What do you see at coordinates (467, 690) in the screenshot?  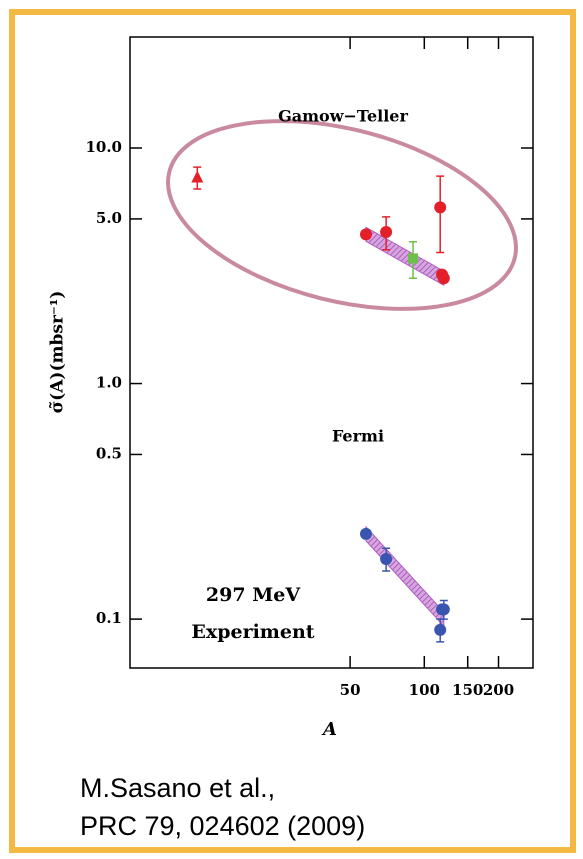 I see `x-tick-label: 150` at bounding box center [467, 690].